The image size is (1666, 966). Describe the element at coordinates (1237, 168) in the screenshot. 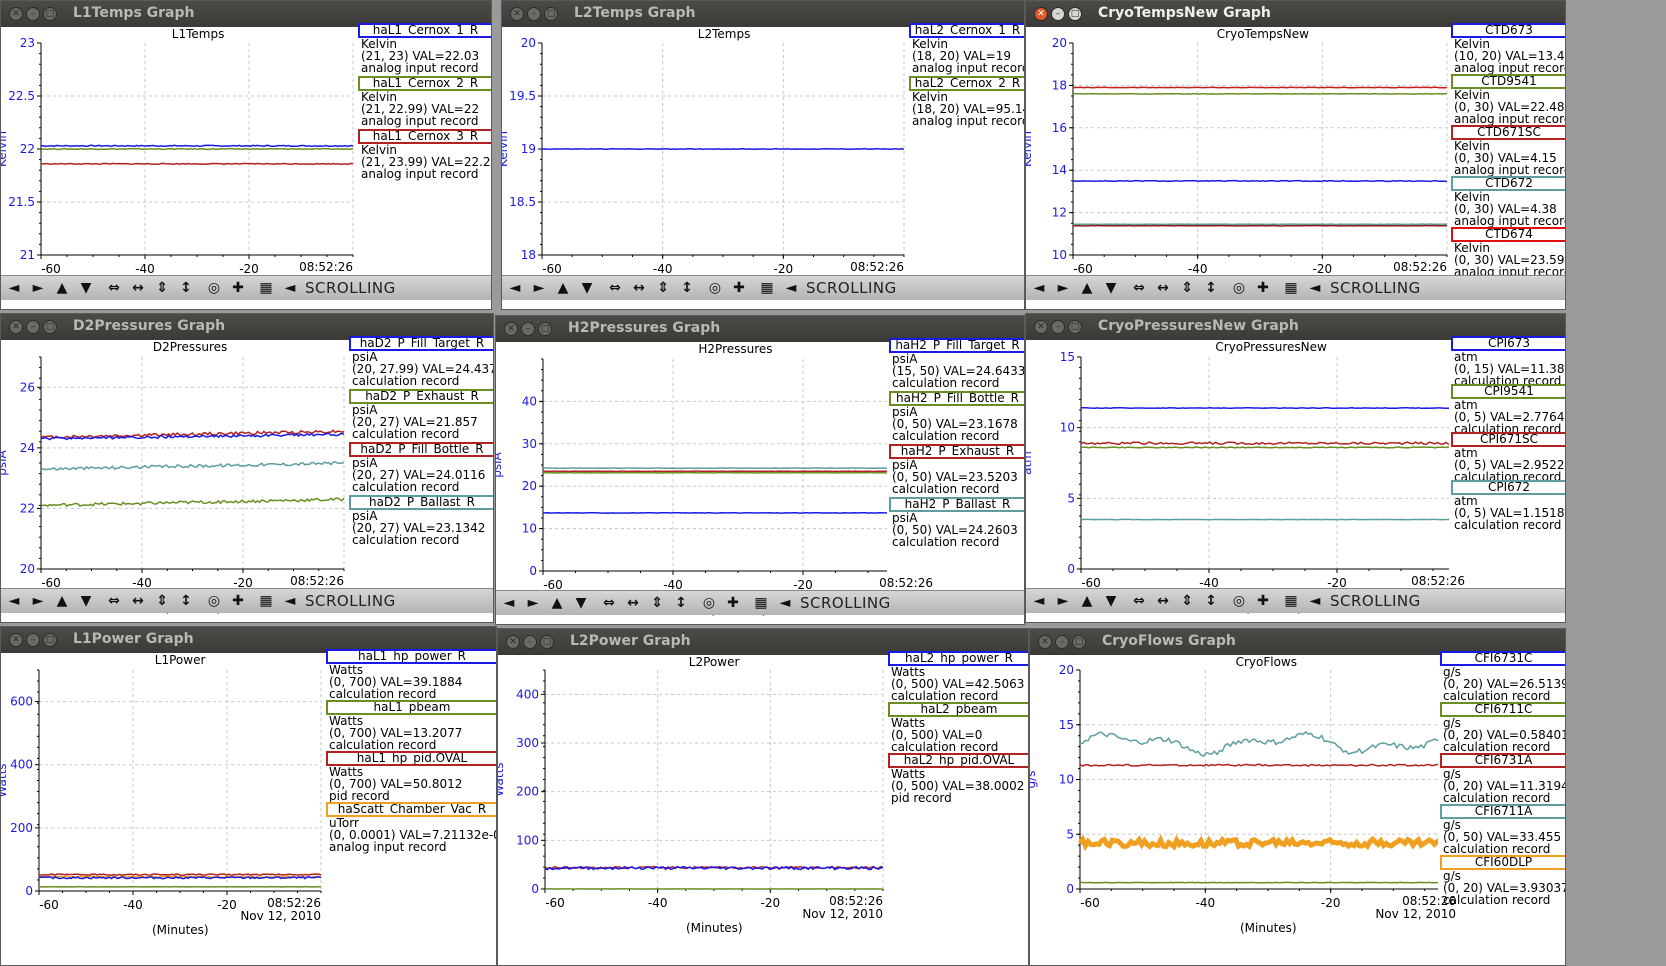

I see `plot-area: 20 18 16 14 12 10 -60 -40 -20 Kelvin` at that location.